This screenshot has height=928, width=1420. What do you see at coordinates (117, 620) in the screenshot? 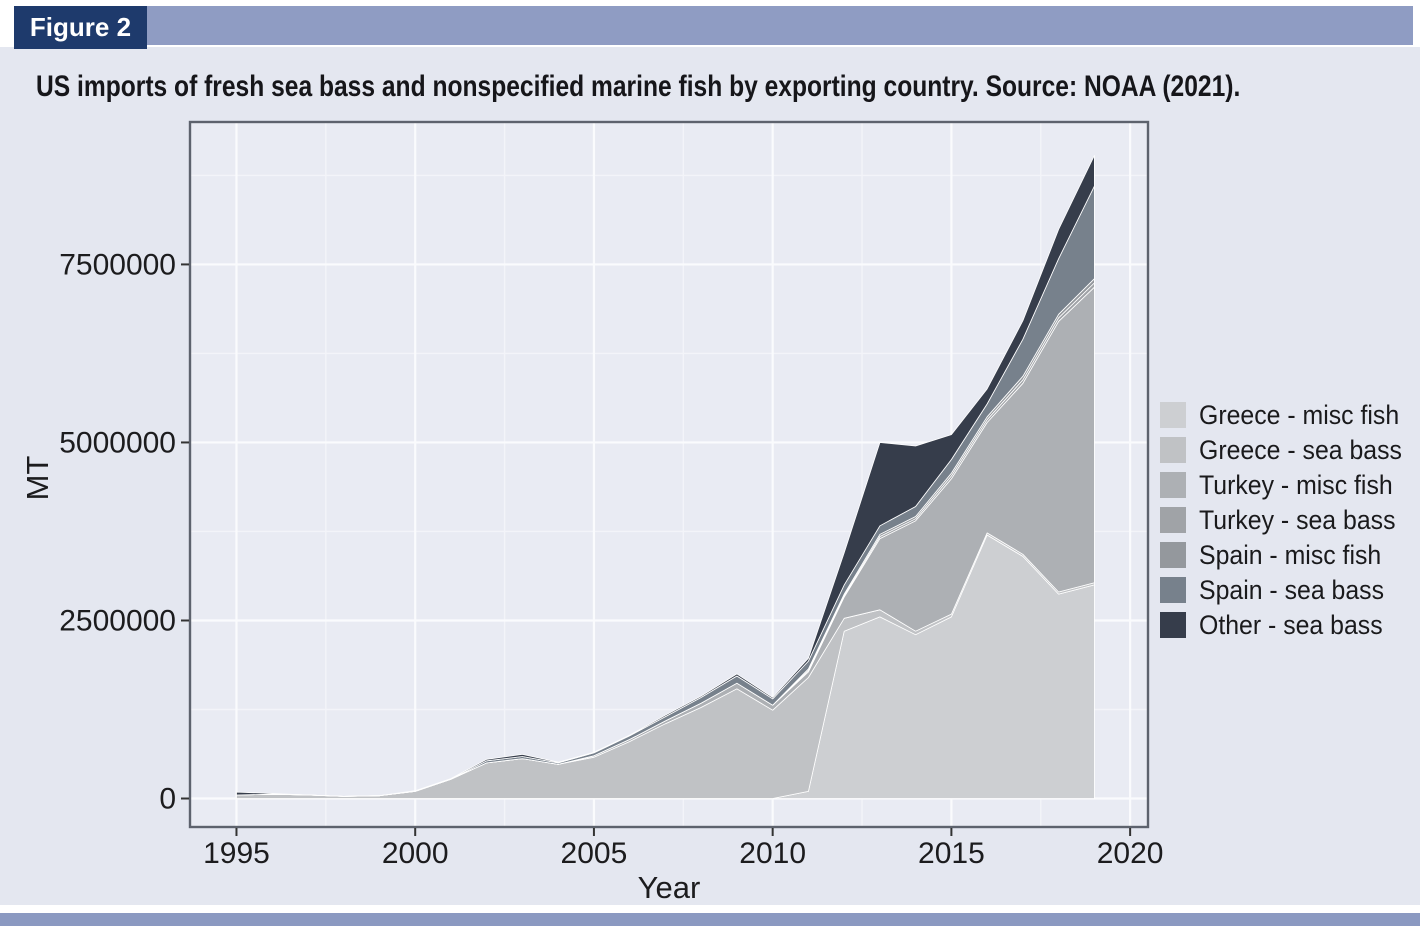
I see `y-tick-label: 2500000` at bounding box center [117, 620].